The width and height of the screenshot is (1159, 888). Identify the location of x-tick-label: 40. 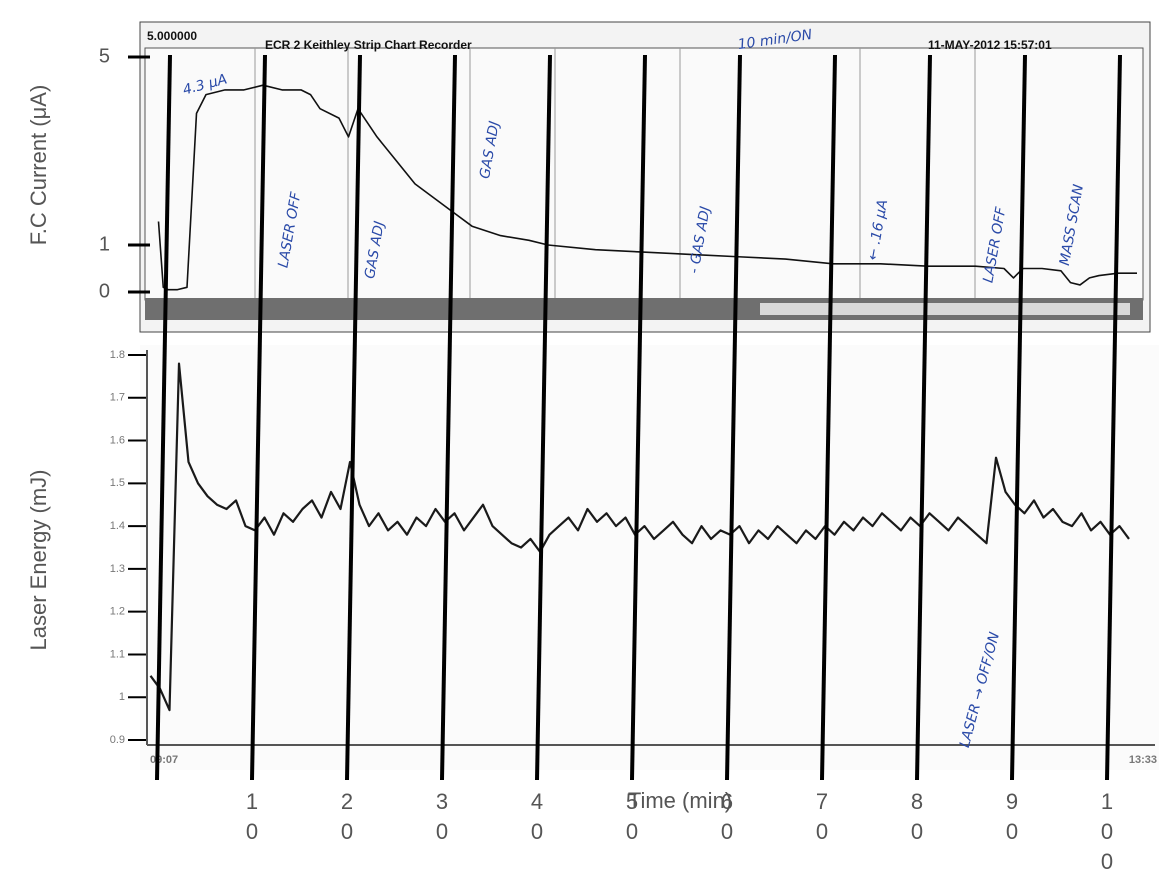
(537, 816).